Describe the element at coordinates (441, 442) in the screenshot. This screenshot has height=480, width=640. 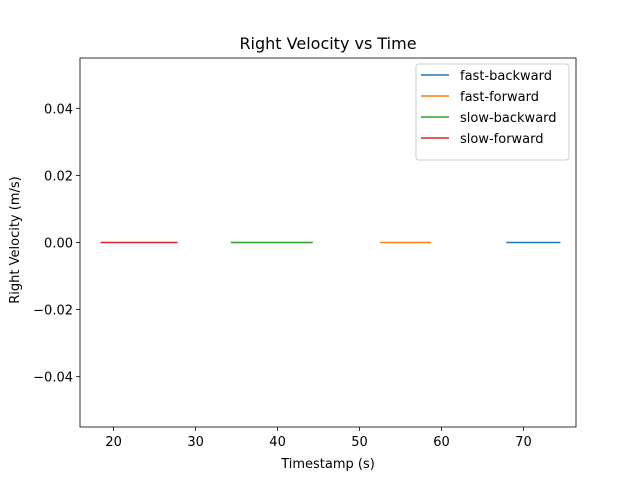
I see `x-tick-label: 60` at that location.